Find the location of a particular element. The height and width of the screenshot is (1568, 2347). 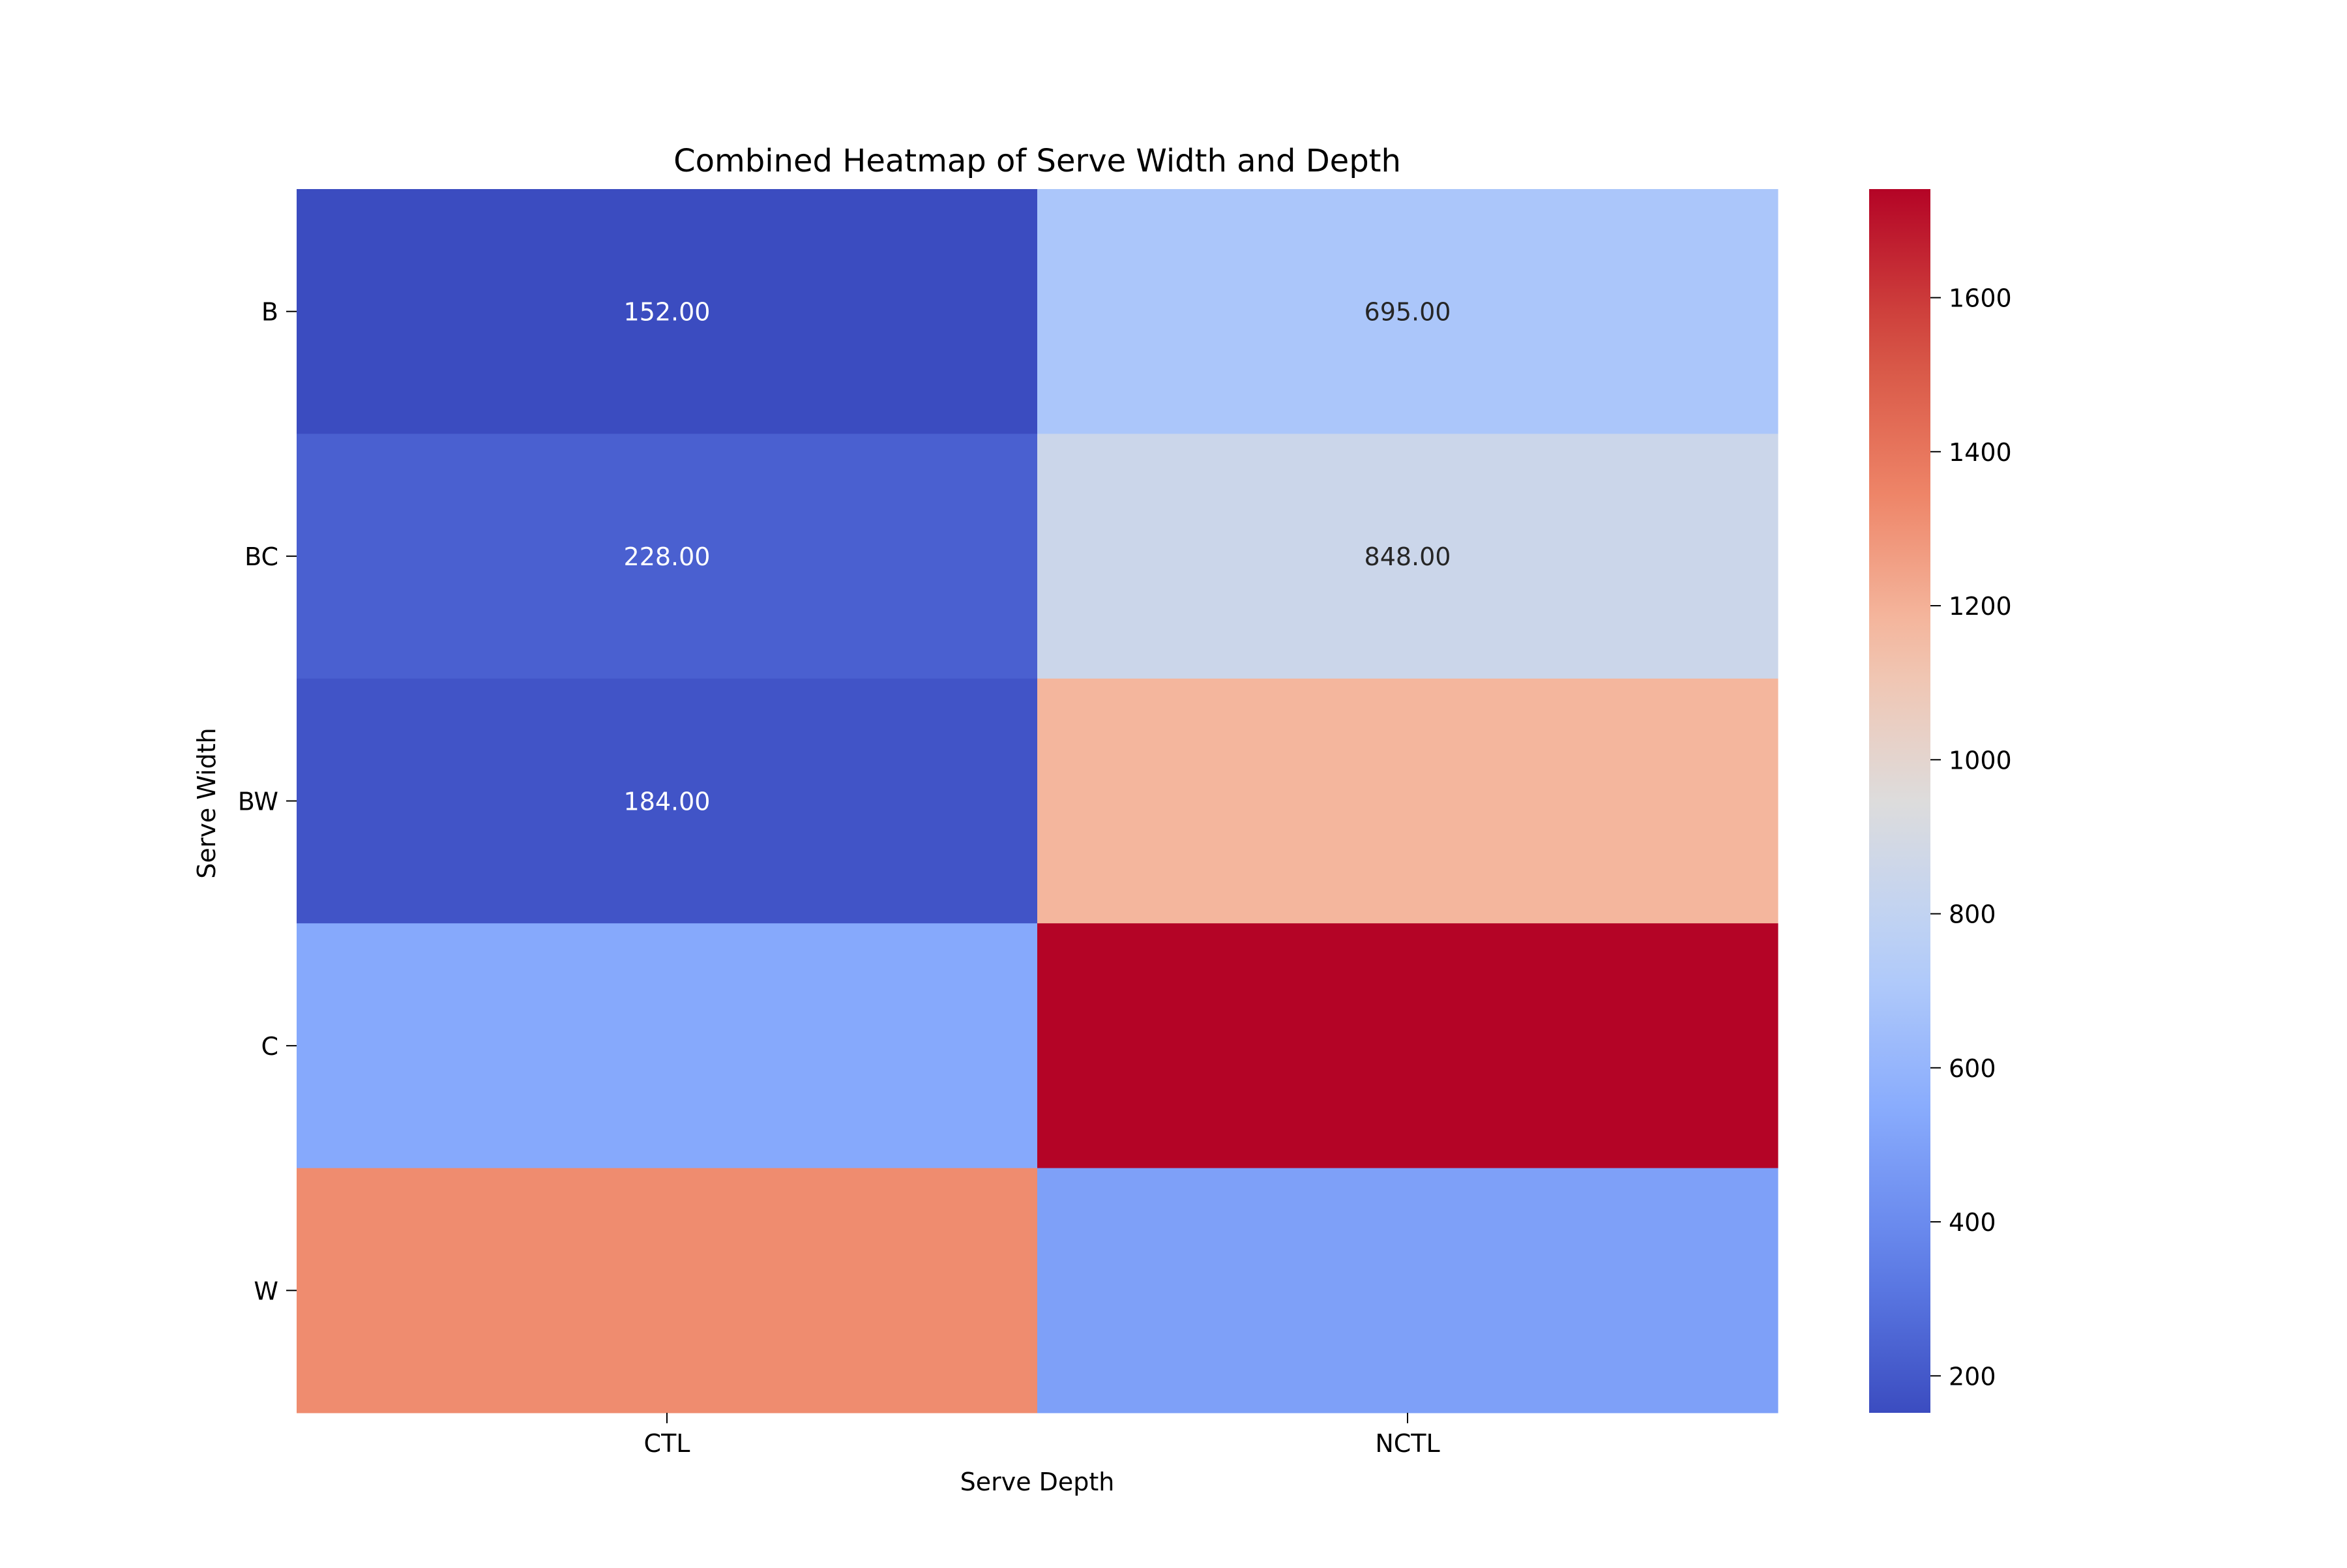

heatmap-cell-BC-NCTL is located at coordinates (1408, 556).